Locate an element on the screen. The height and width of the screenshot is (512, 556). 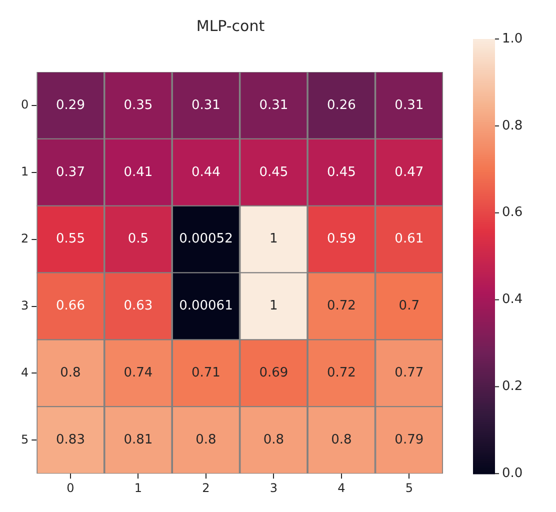
color-bar-label: 0.4 is located at coordinates (512, 300).